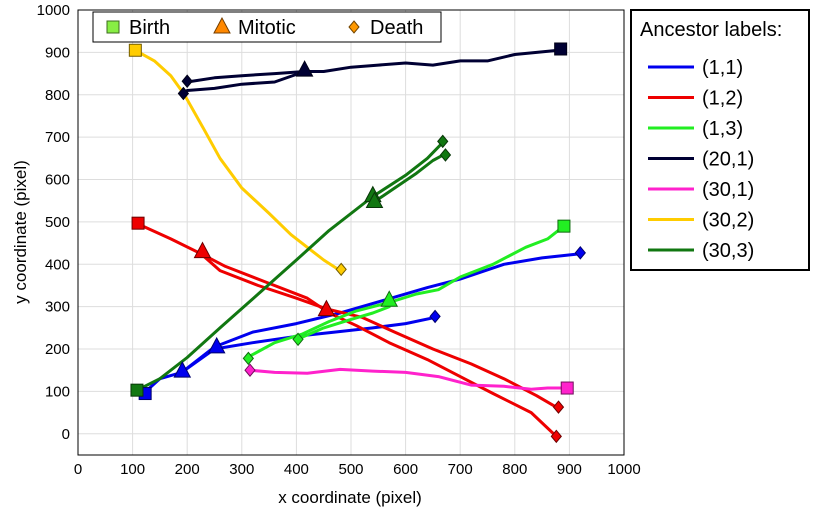  I want to click on event-legend-label: Mitotic, so click(267, 28).